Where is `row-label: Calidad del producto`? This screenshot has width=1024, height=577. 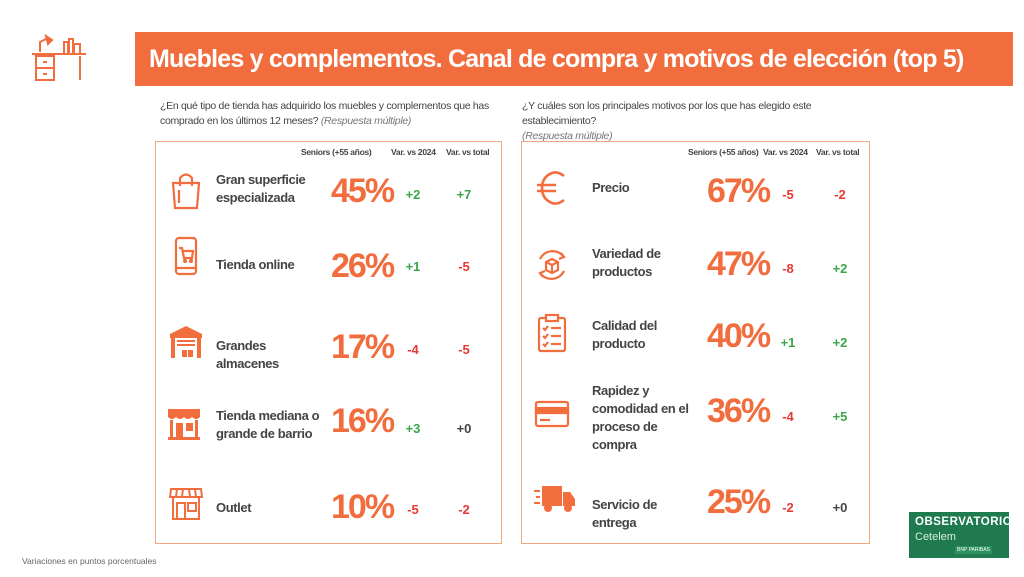 row-label: Calidad del producto is located at coordinates (624, 334).